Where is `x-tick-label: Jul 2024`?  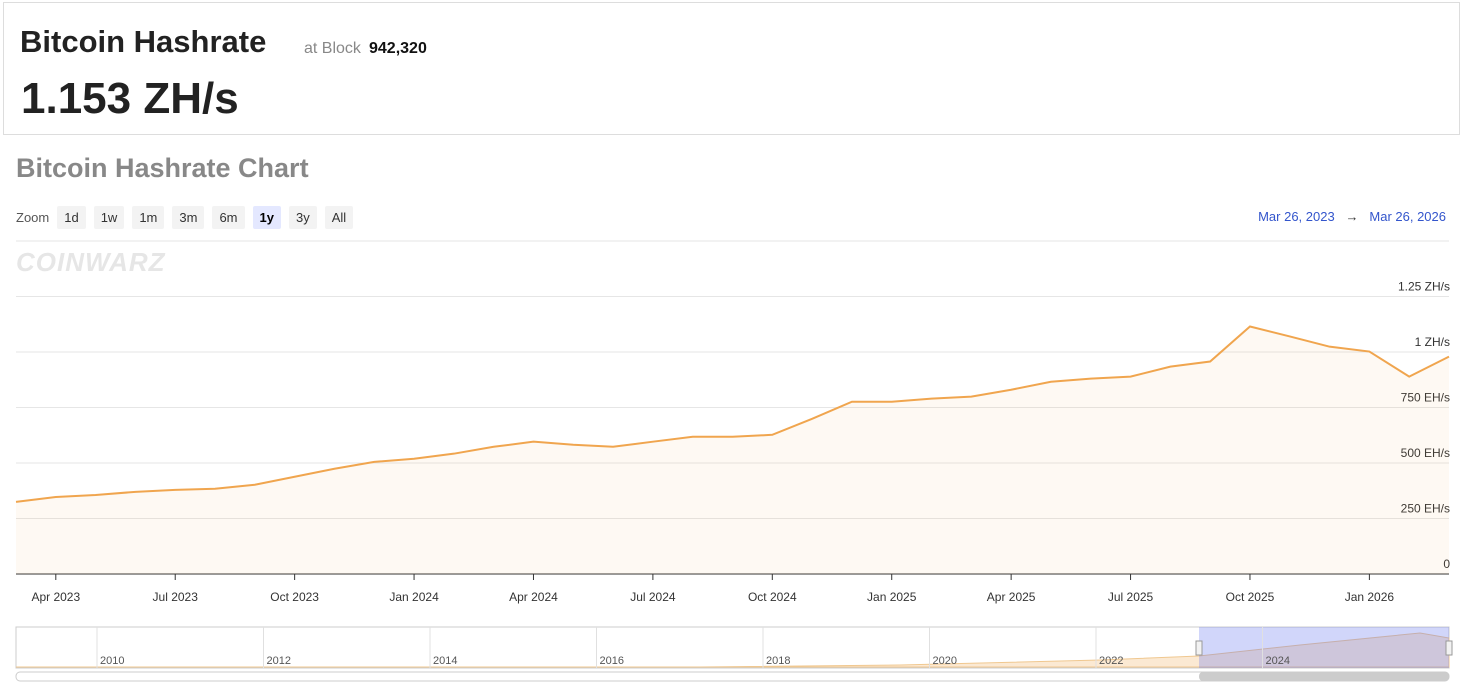
x-tick-label: Jul 2024 is located at coordinates (653, 597).